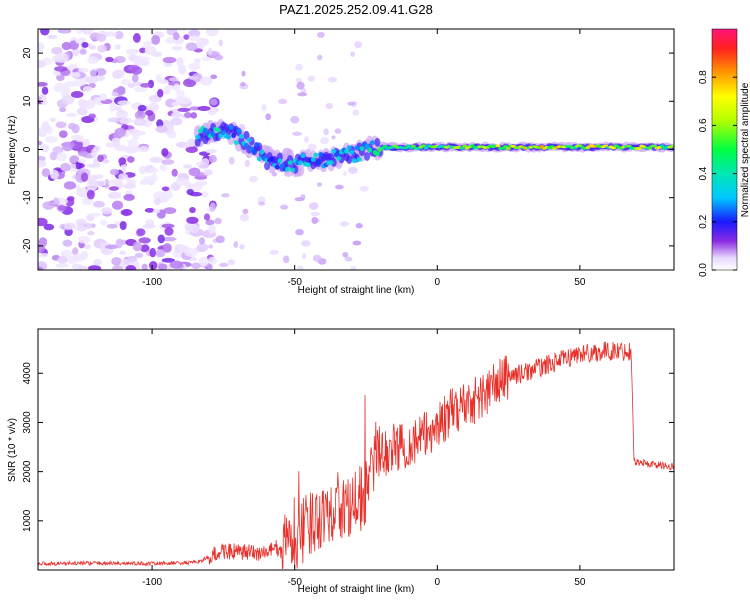 Image resolution: width=750 pixels, height=600 pixels. What do you see at coordinates (152, 582) in the screenshot?
I see `snr-x-tick-label: -100` at bounding box center [152, 582].